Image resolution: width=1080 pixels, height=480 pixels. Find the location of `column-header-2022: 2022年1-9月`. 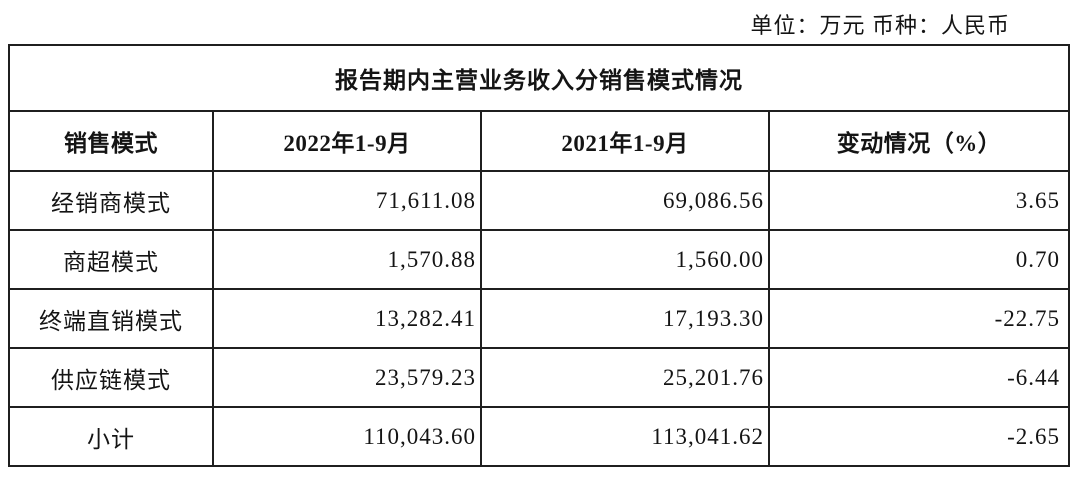

column-header-2022: 2022年1-9月 is located at coordinates (347, 141).